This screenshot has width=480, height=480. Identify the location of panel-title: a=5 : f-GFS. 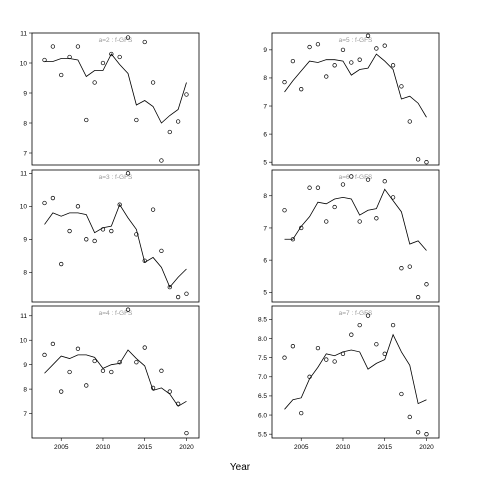
(356, 40).